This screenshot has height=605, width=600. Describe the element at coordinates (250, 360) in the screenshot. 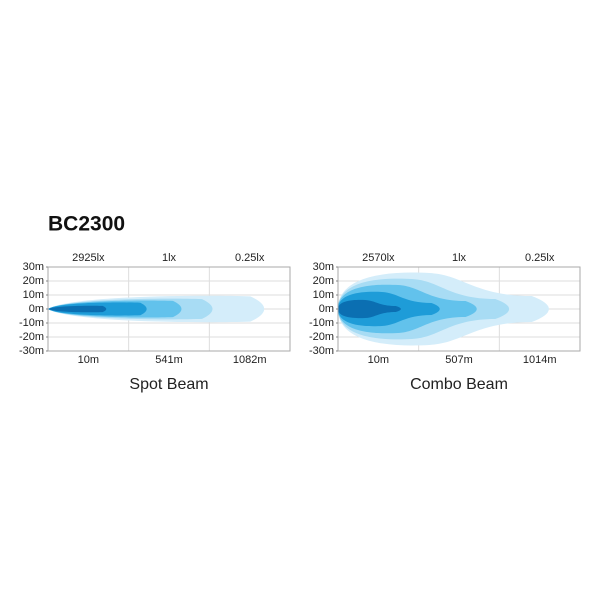

I see `distance-label: 1082m` at that location.